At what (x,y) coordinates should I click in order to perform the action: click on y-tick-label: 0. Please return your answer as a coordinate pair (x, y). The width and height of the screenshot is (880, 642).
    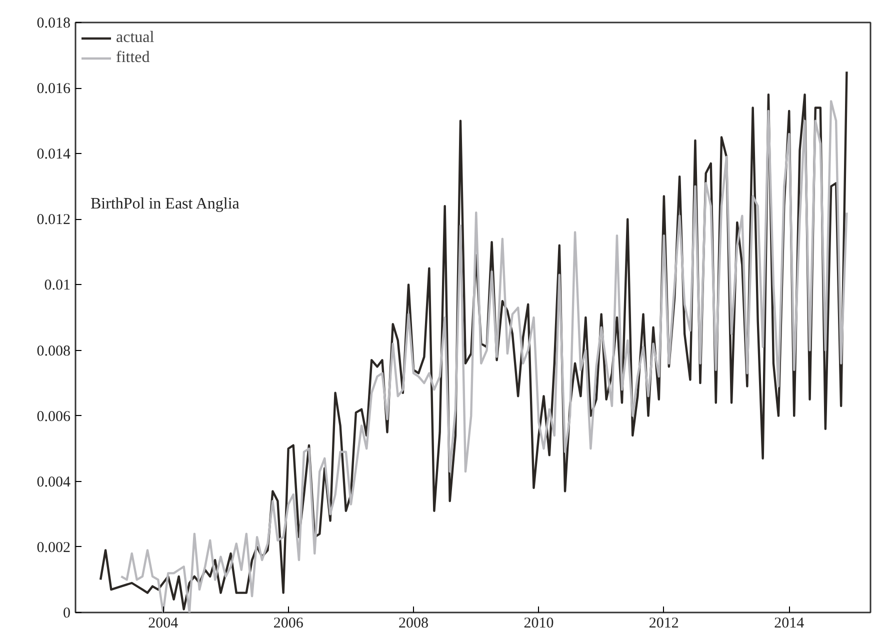
    Looking at the image, I should click on (66, 614).